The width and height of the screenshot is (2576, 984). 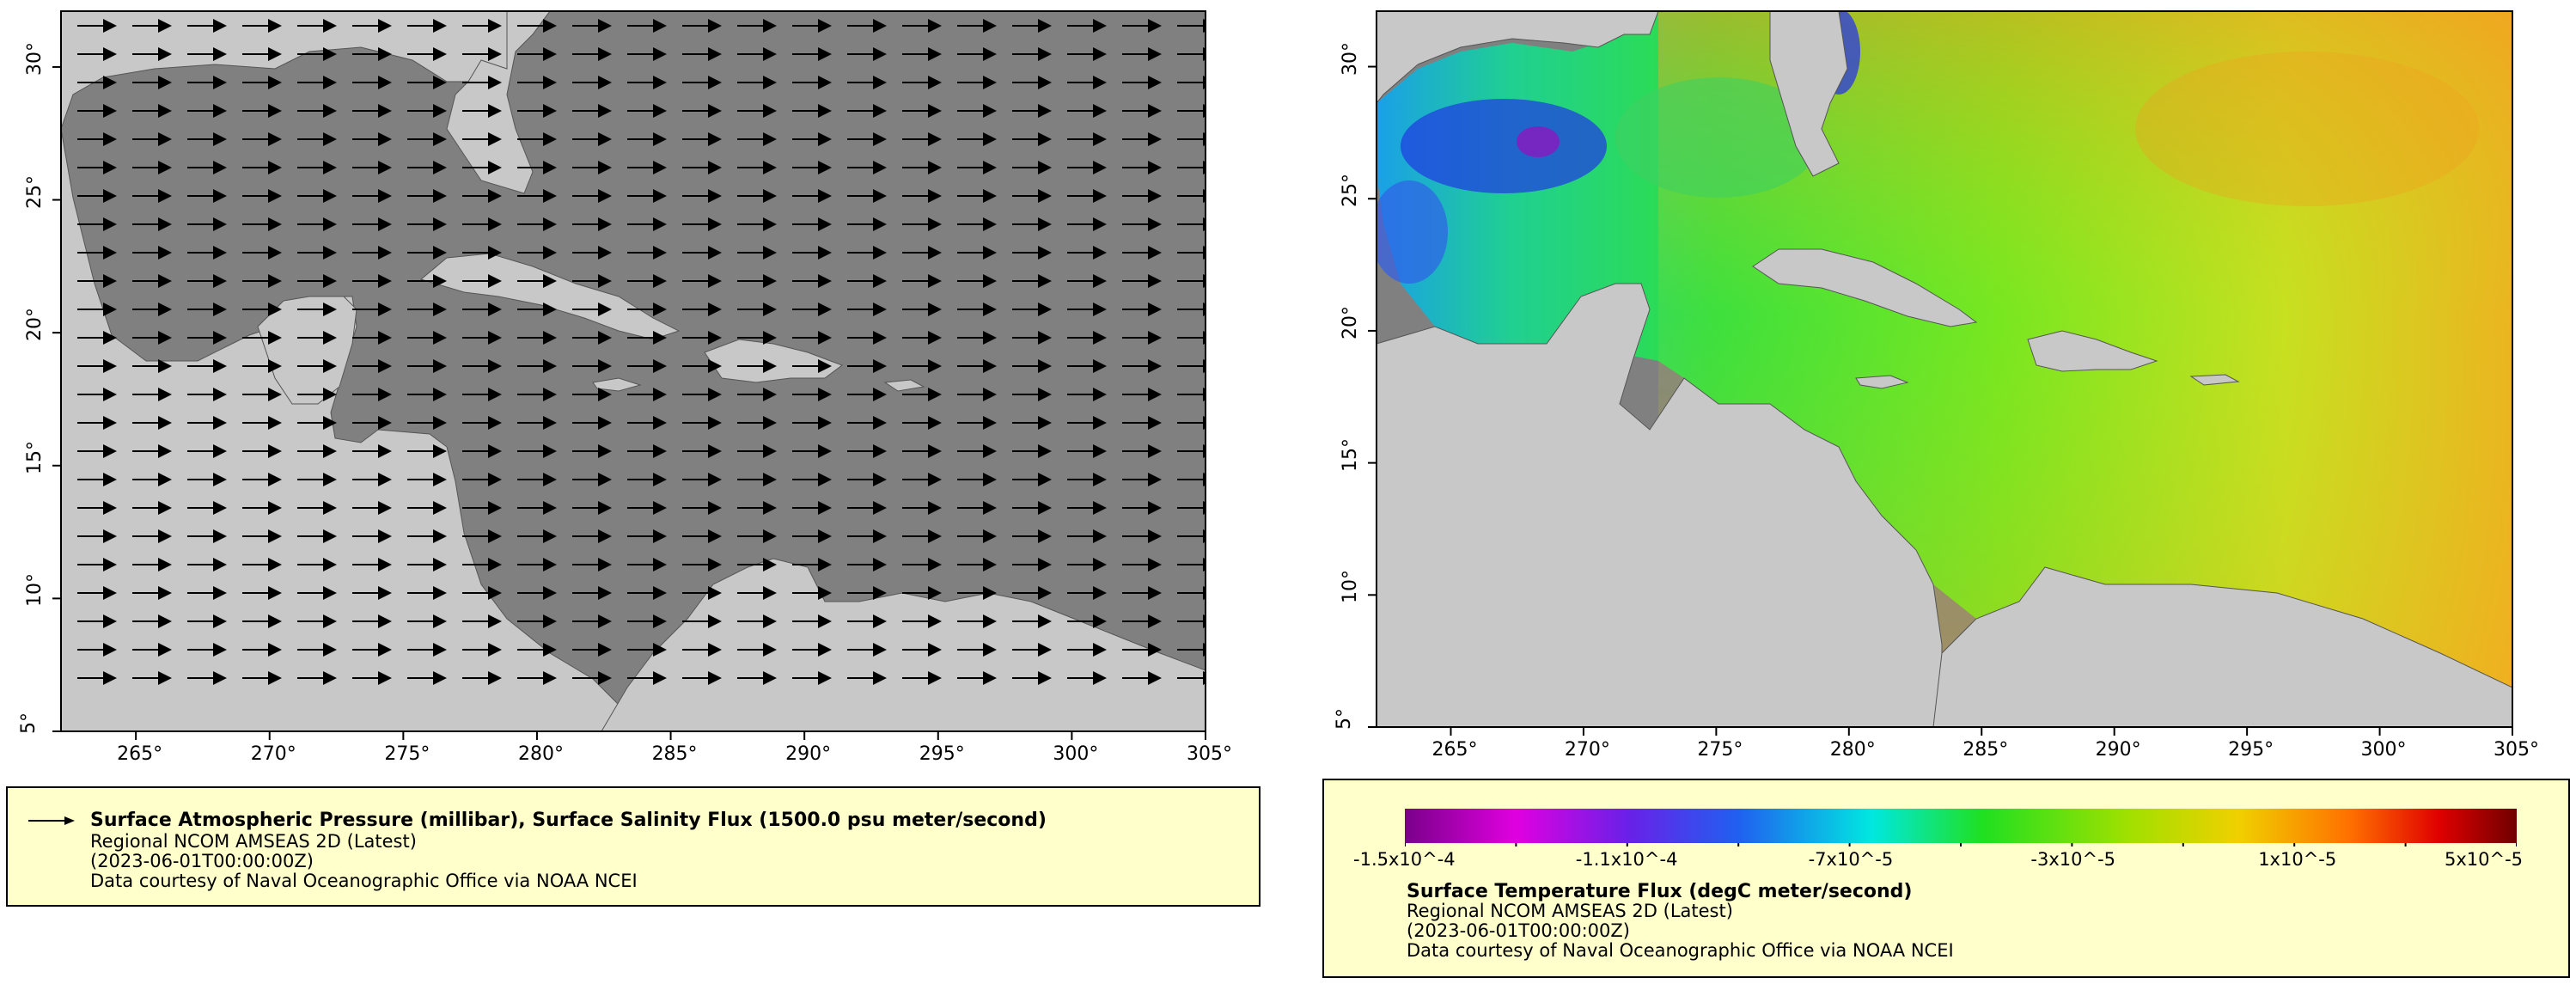 What do you see at coordinates (1720, 750) in the screenshot?
I see `right-x-tick-label: 275°` at bounding box center [1720, 750].